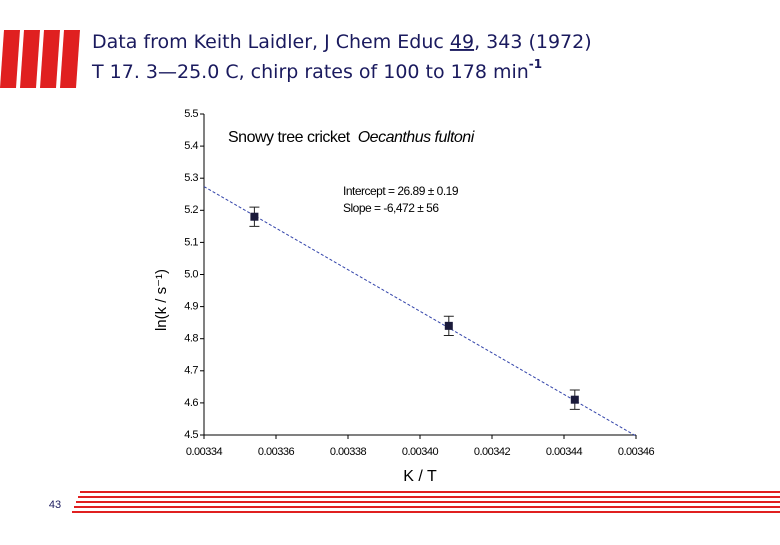 This screenshot has height=545, width=780. What do you see at coordinates (420, 476) in the screenshot?
I see `x-axis-label: K / T` at bounding box center [420, 476].